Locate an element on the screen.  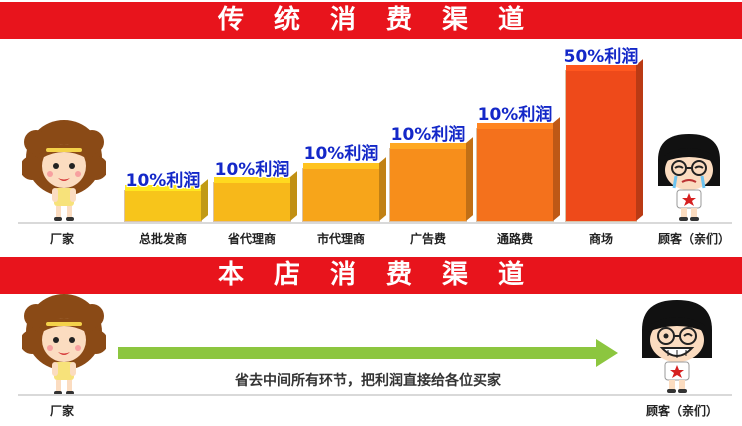
store-maker-label: 厂家 is located at coordinates (61, 411).